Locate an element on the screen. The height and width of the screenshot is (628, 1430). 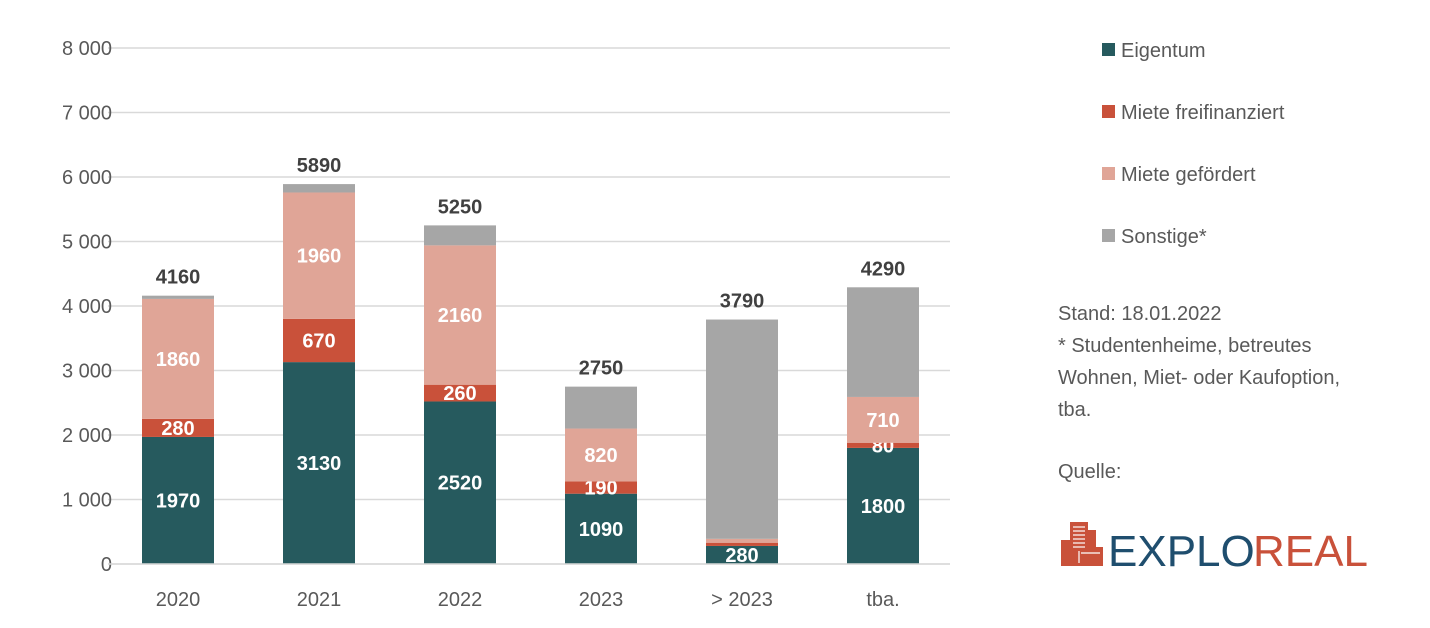
data-label: 710 is located at coordinates (882, 421).